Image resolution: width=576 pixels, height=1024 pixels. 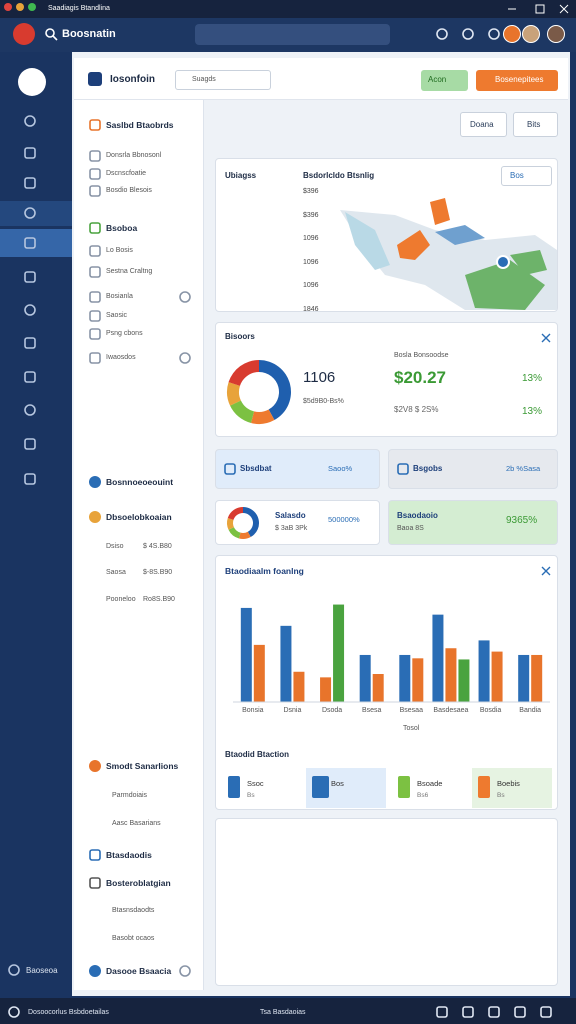 What do you see at coordinates (140, 482) in the screenshot?
I see `sidebar-item: Bosnnoeoeouint` at bounding box center [140, 482].